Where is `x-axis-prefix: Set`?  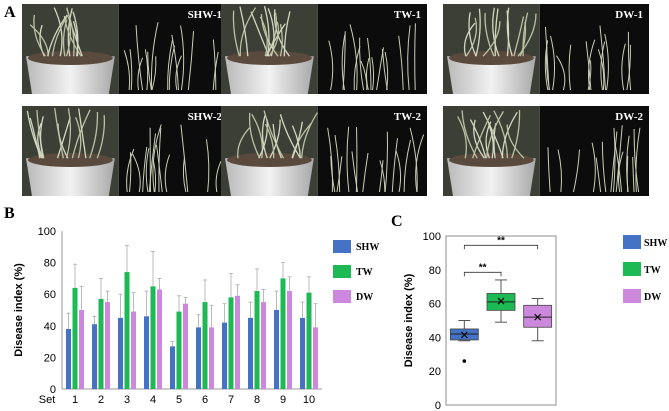
x-axis-prefix: Set is located at coordinates (47, 400).